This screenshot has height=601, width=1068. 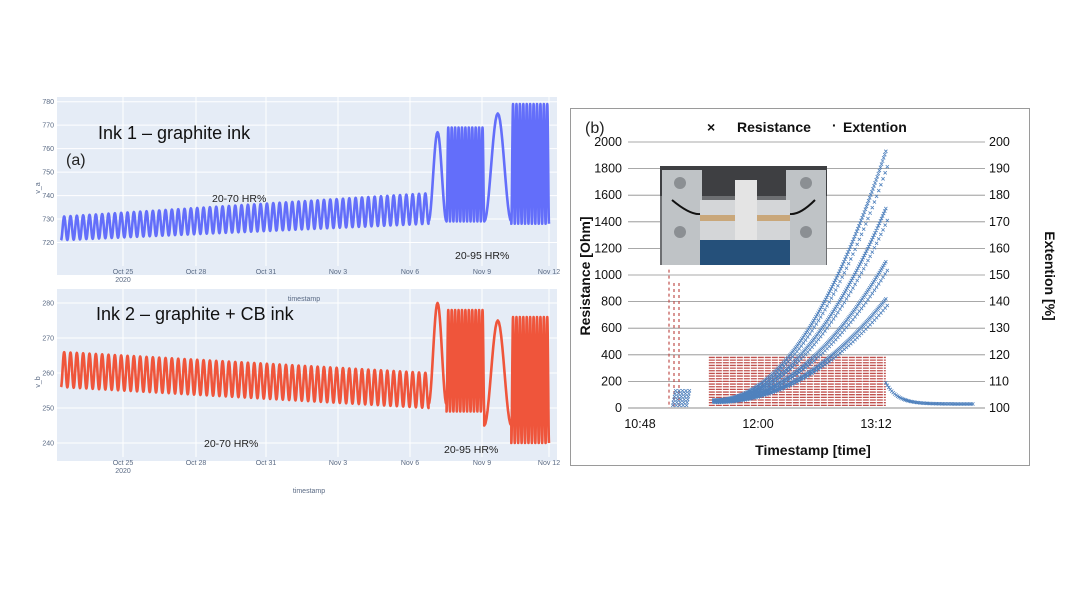 I want to click on ink1-annotation-low: 20-70 HR%, so click(x=239, y=199).